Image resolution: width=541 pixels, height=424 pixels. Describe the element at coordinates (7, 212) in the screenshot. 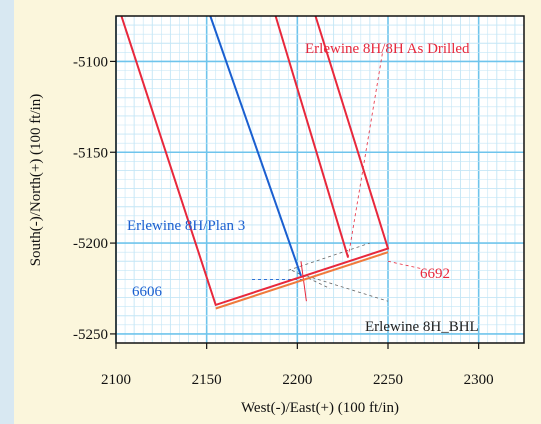

I see `outer-left-strip` at that location.